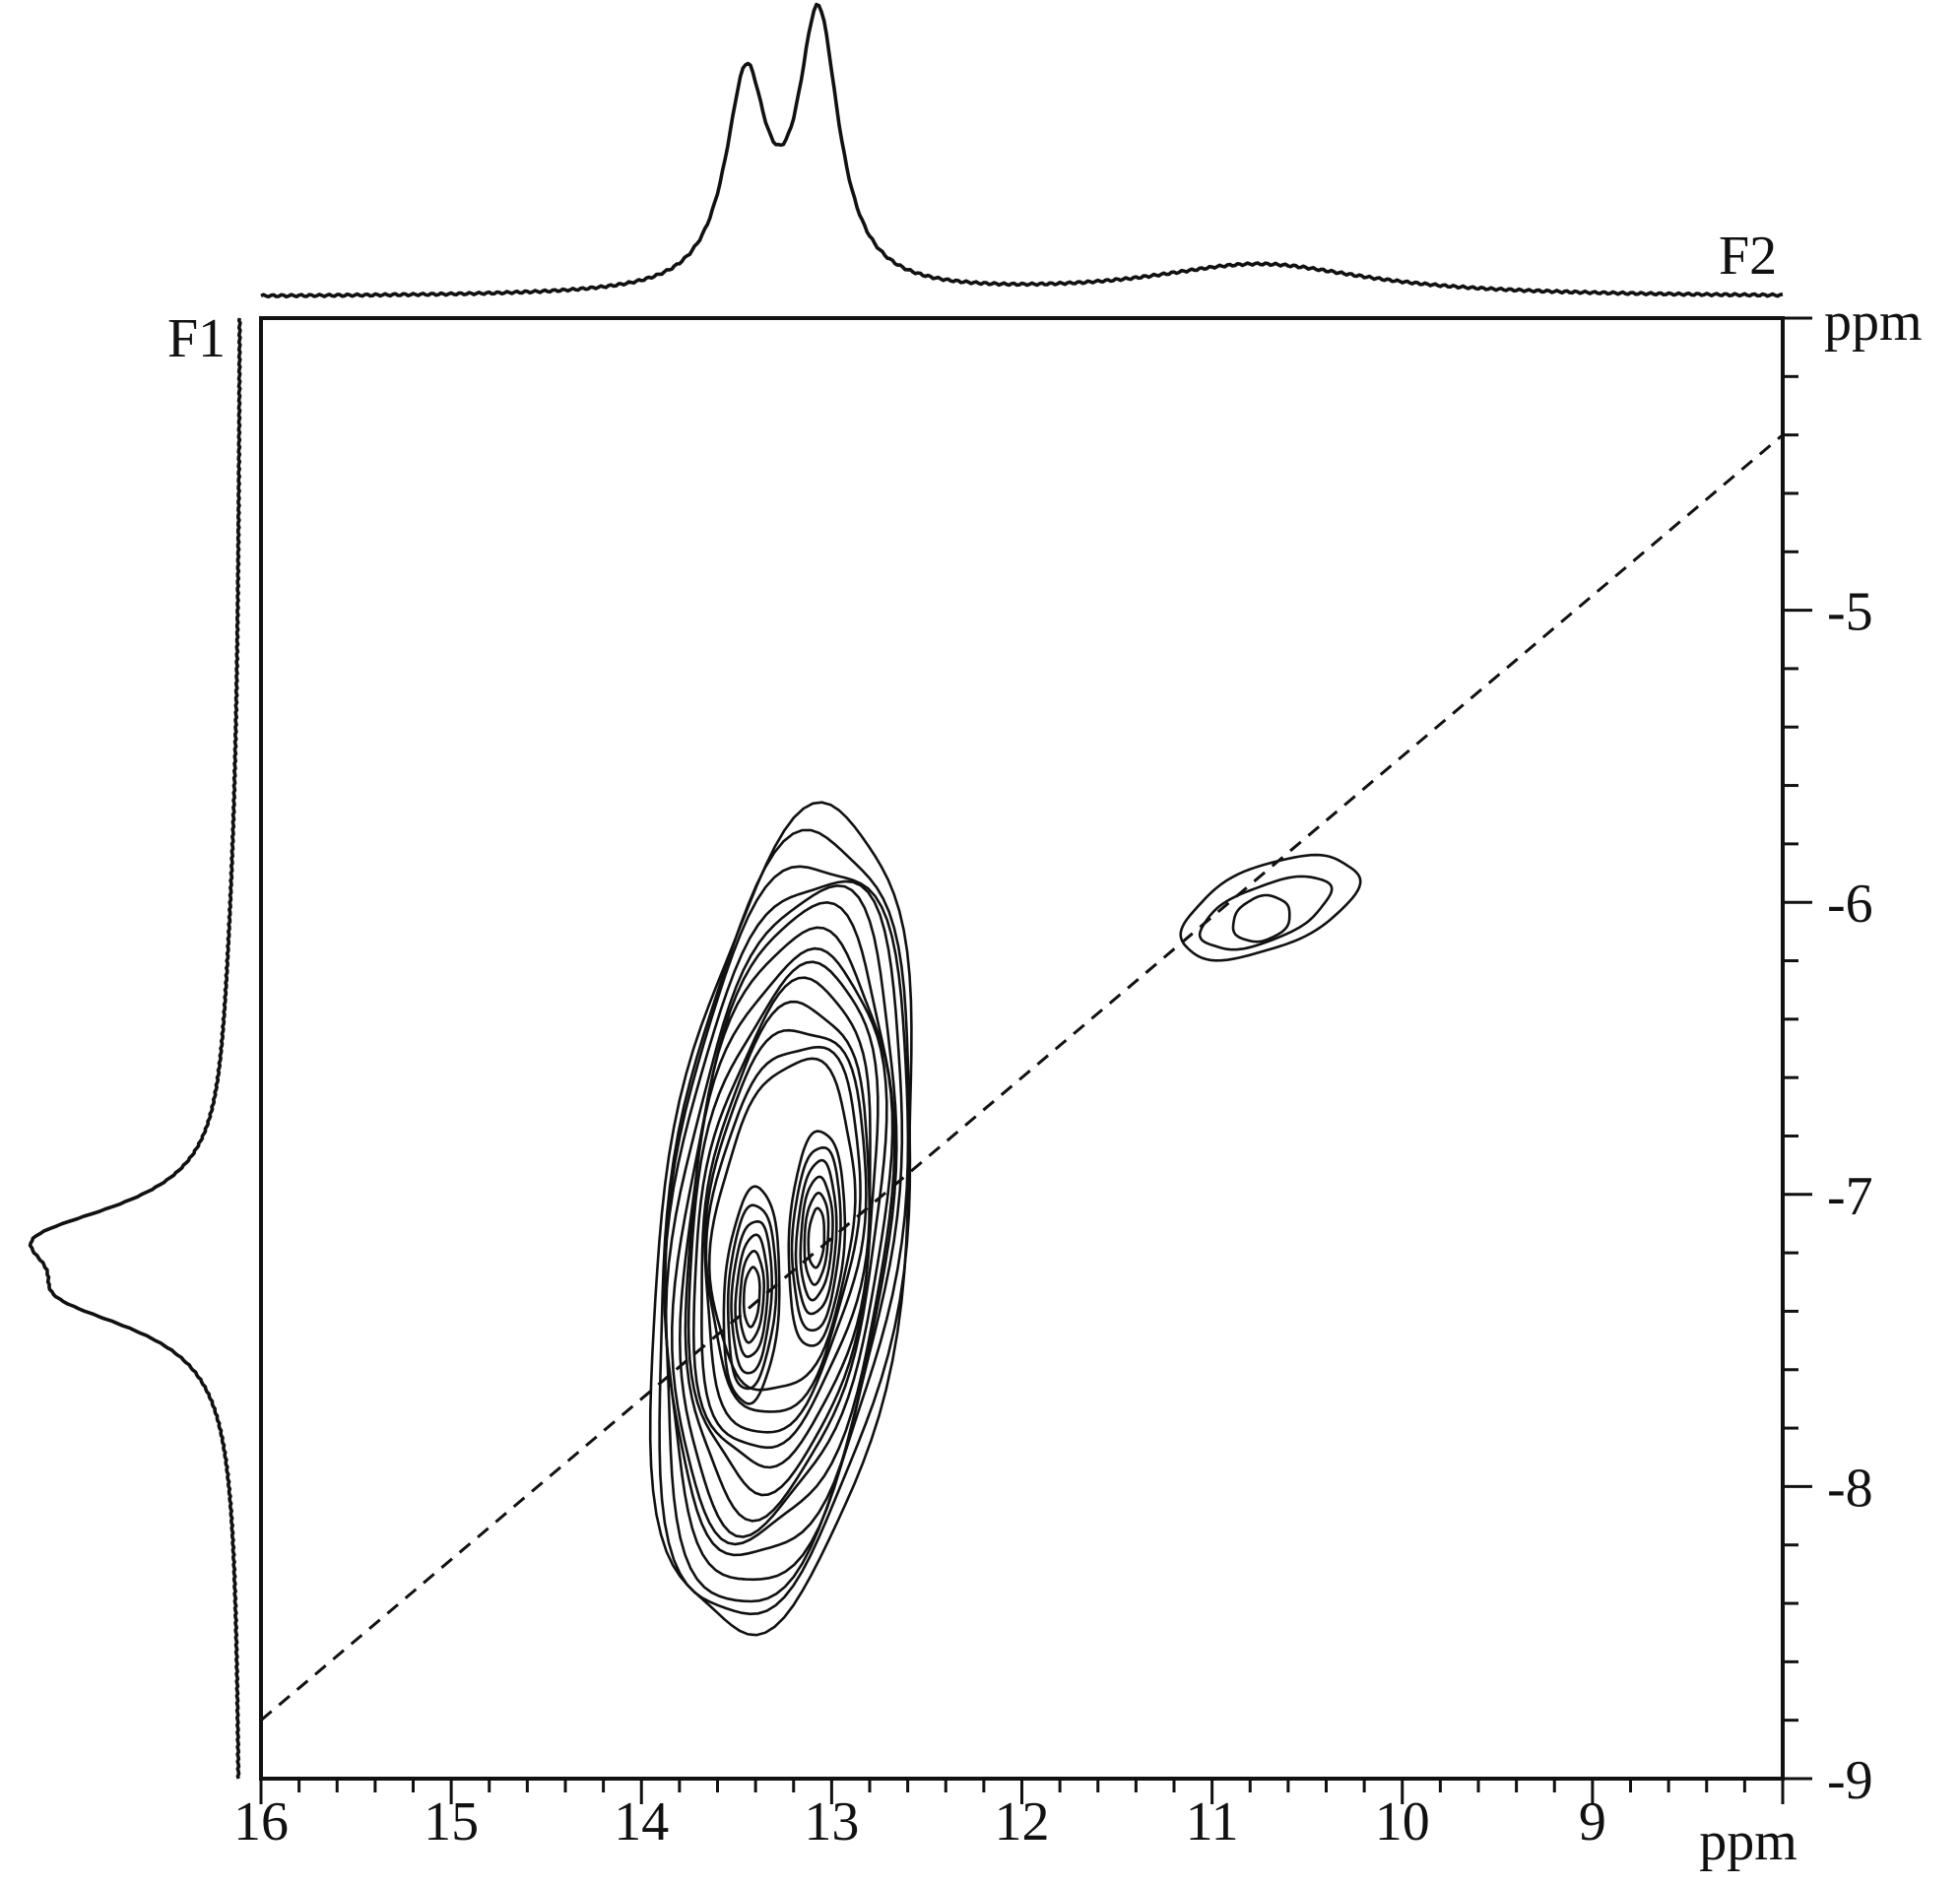 This screenshot has height=1885, width=1960. I want to click on y-axis-unit: ppm, so click(1874, 322).